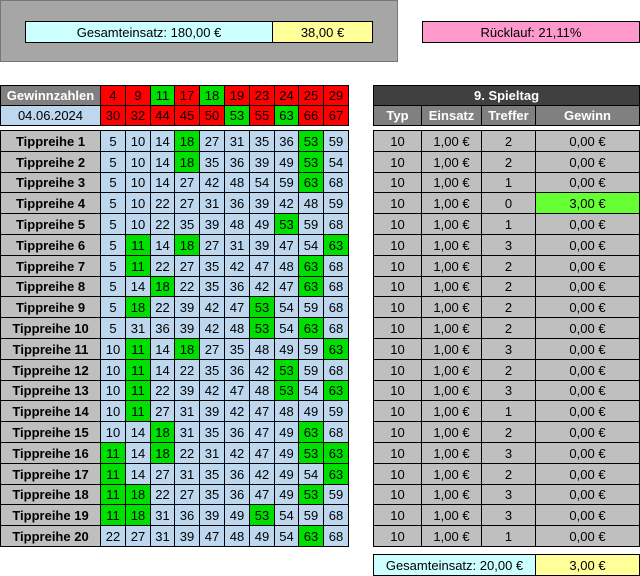 The height and width of the screenshot is (576, 640). Describe the element at coordinates (286, 115) in the screenshot. I see `winning-number: 63` at that location.